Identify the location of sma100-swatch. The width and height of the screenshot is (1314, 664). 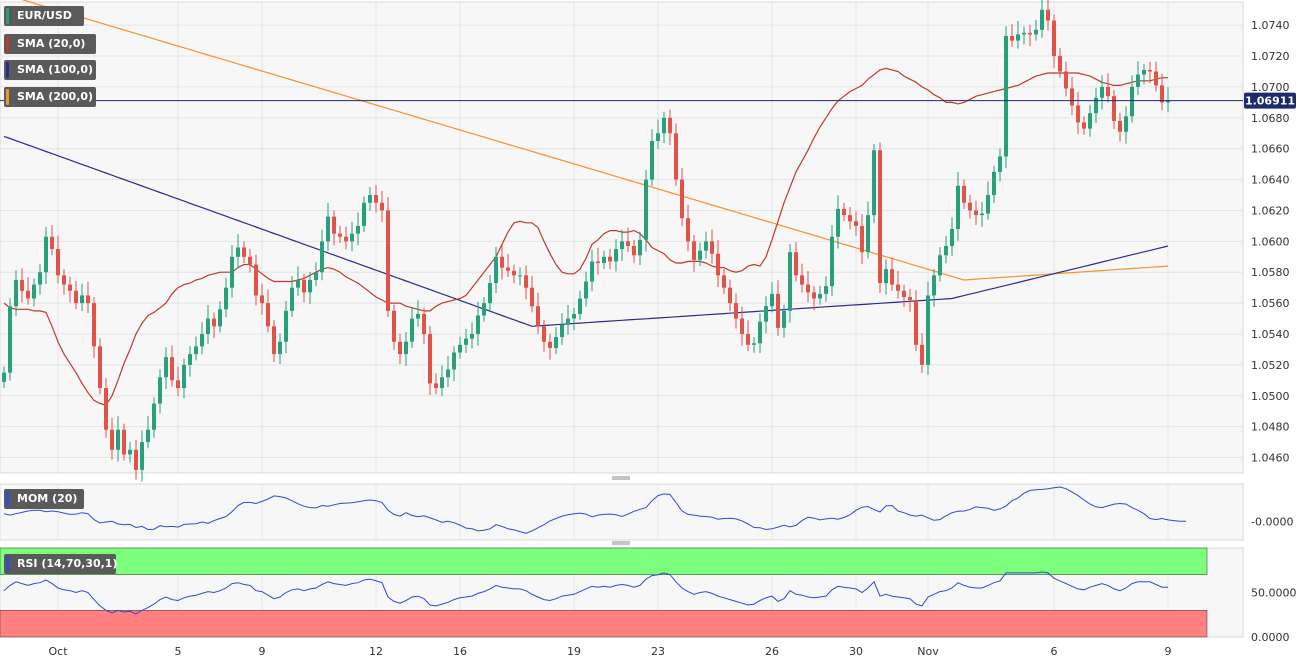
(7, 70).